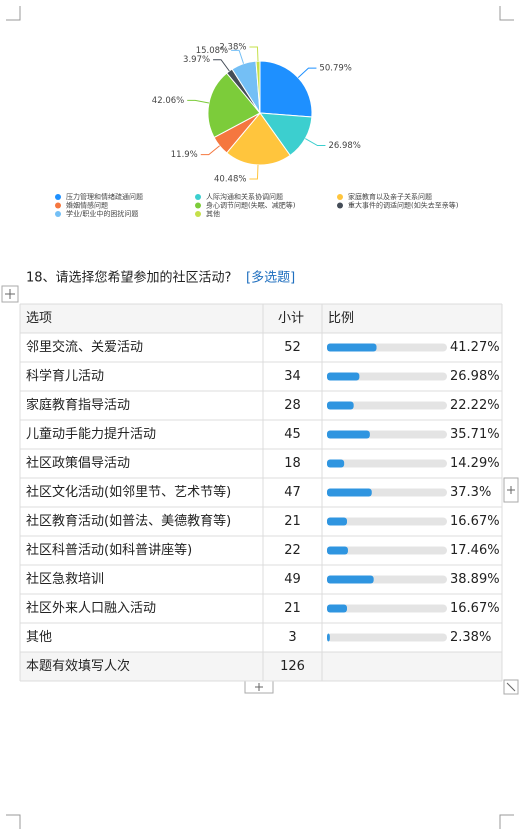  Describe the element at coordinates (87, 205) in the screenshot. I see `legend-label: 婚姻情感问题` at that location.